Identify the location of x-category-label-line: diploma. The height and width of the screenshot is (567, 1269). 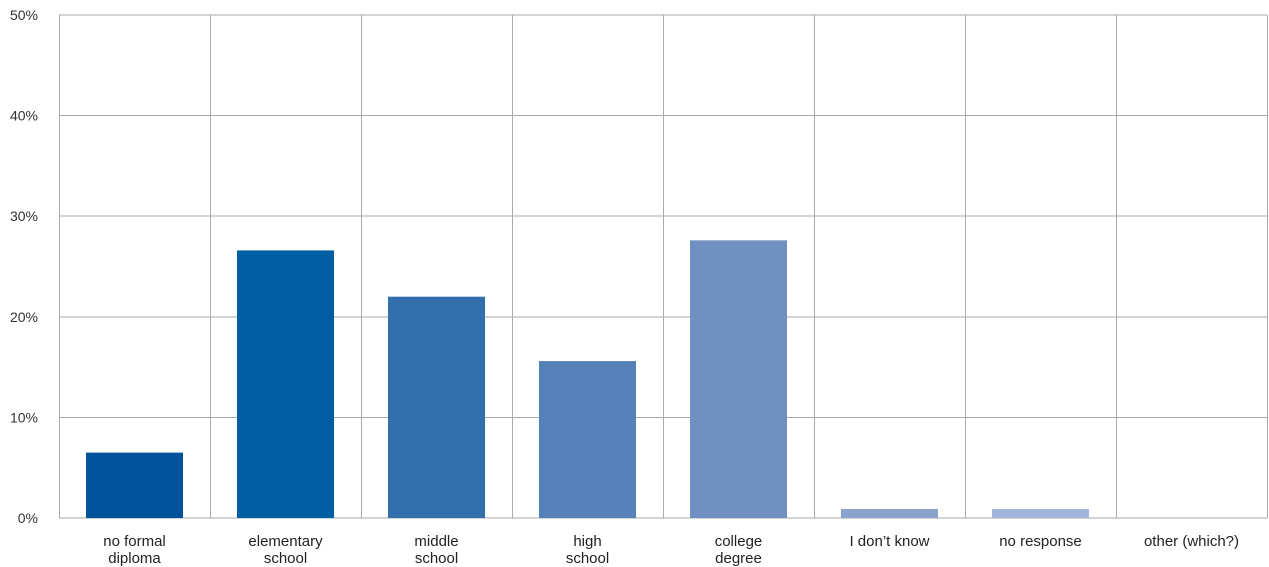
(134, 558).